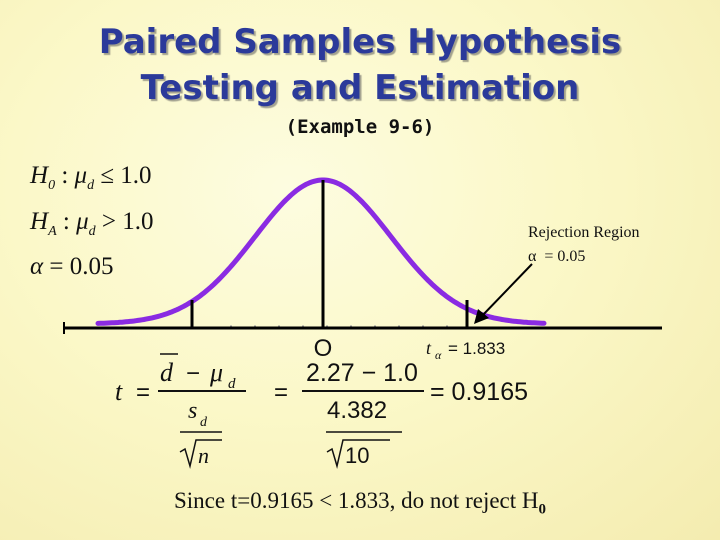 The height and width of the screenshot is (540, 720). What do you see at coordinates (119, 391) in the screenshot?
I see `t-symbol: t` at bounding box center [119, 391].